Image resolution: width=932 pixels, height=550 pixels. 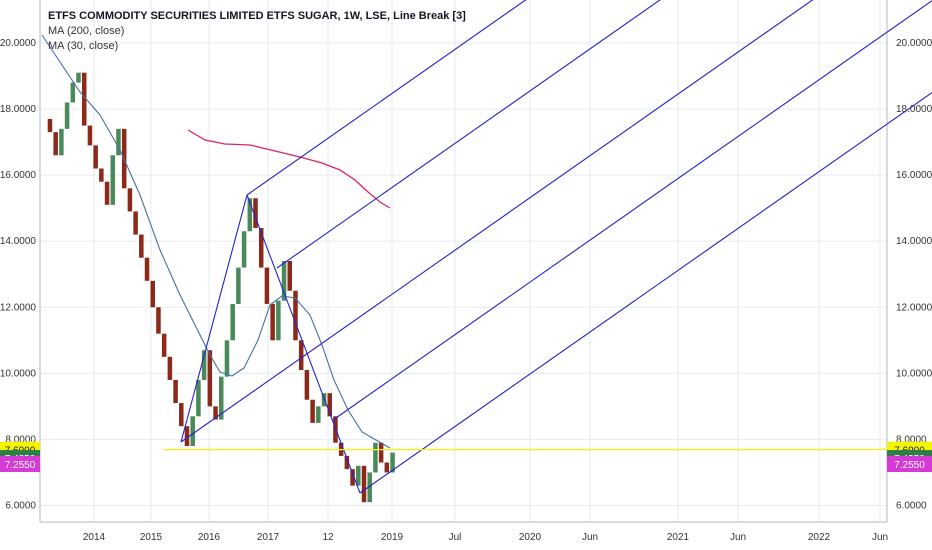 What do you see at coordinates (328, 537) in the screenshot?
I see `x-tick-label: 12` at bounding box center [328, 537].